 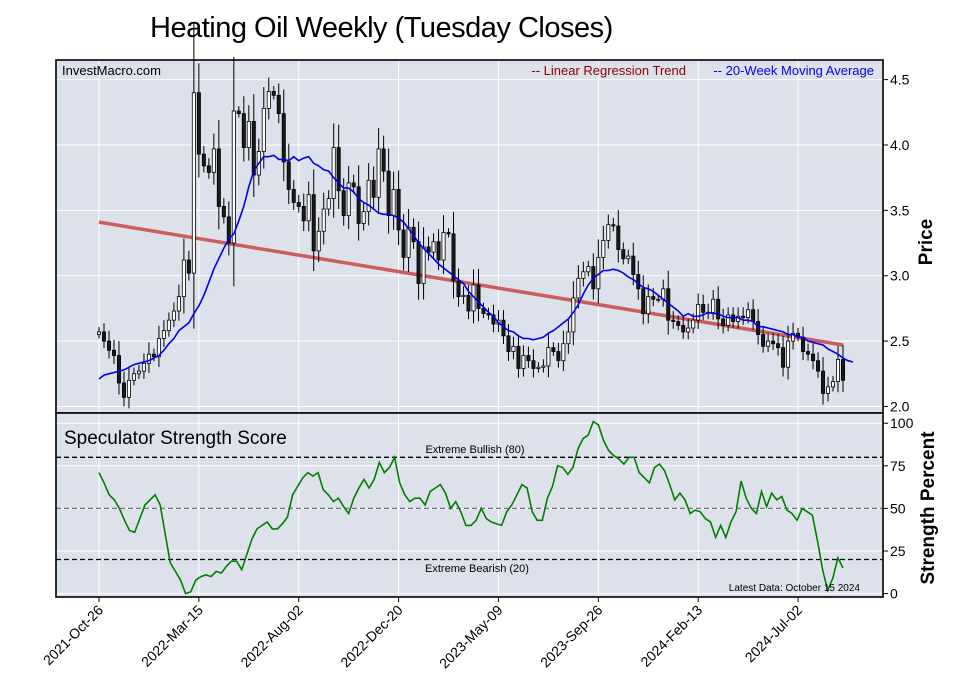 What do you see at coordinates (172, 636) in the screenshot?
I see `x-tick-label: 2022-Mar-15` at bounding box center [172, 636].